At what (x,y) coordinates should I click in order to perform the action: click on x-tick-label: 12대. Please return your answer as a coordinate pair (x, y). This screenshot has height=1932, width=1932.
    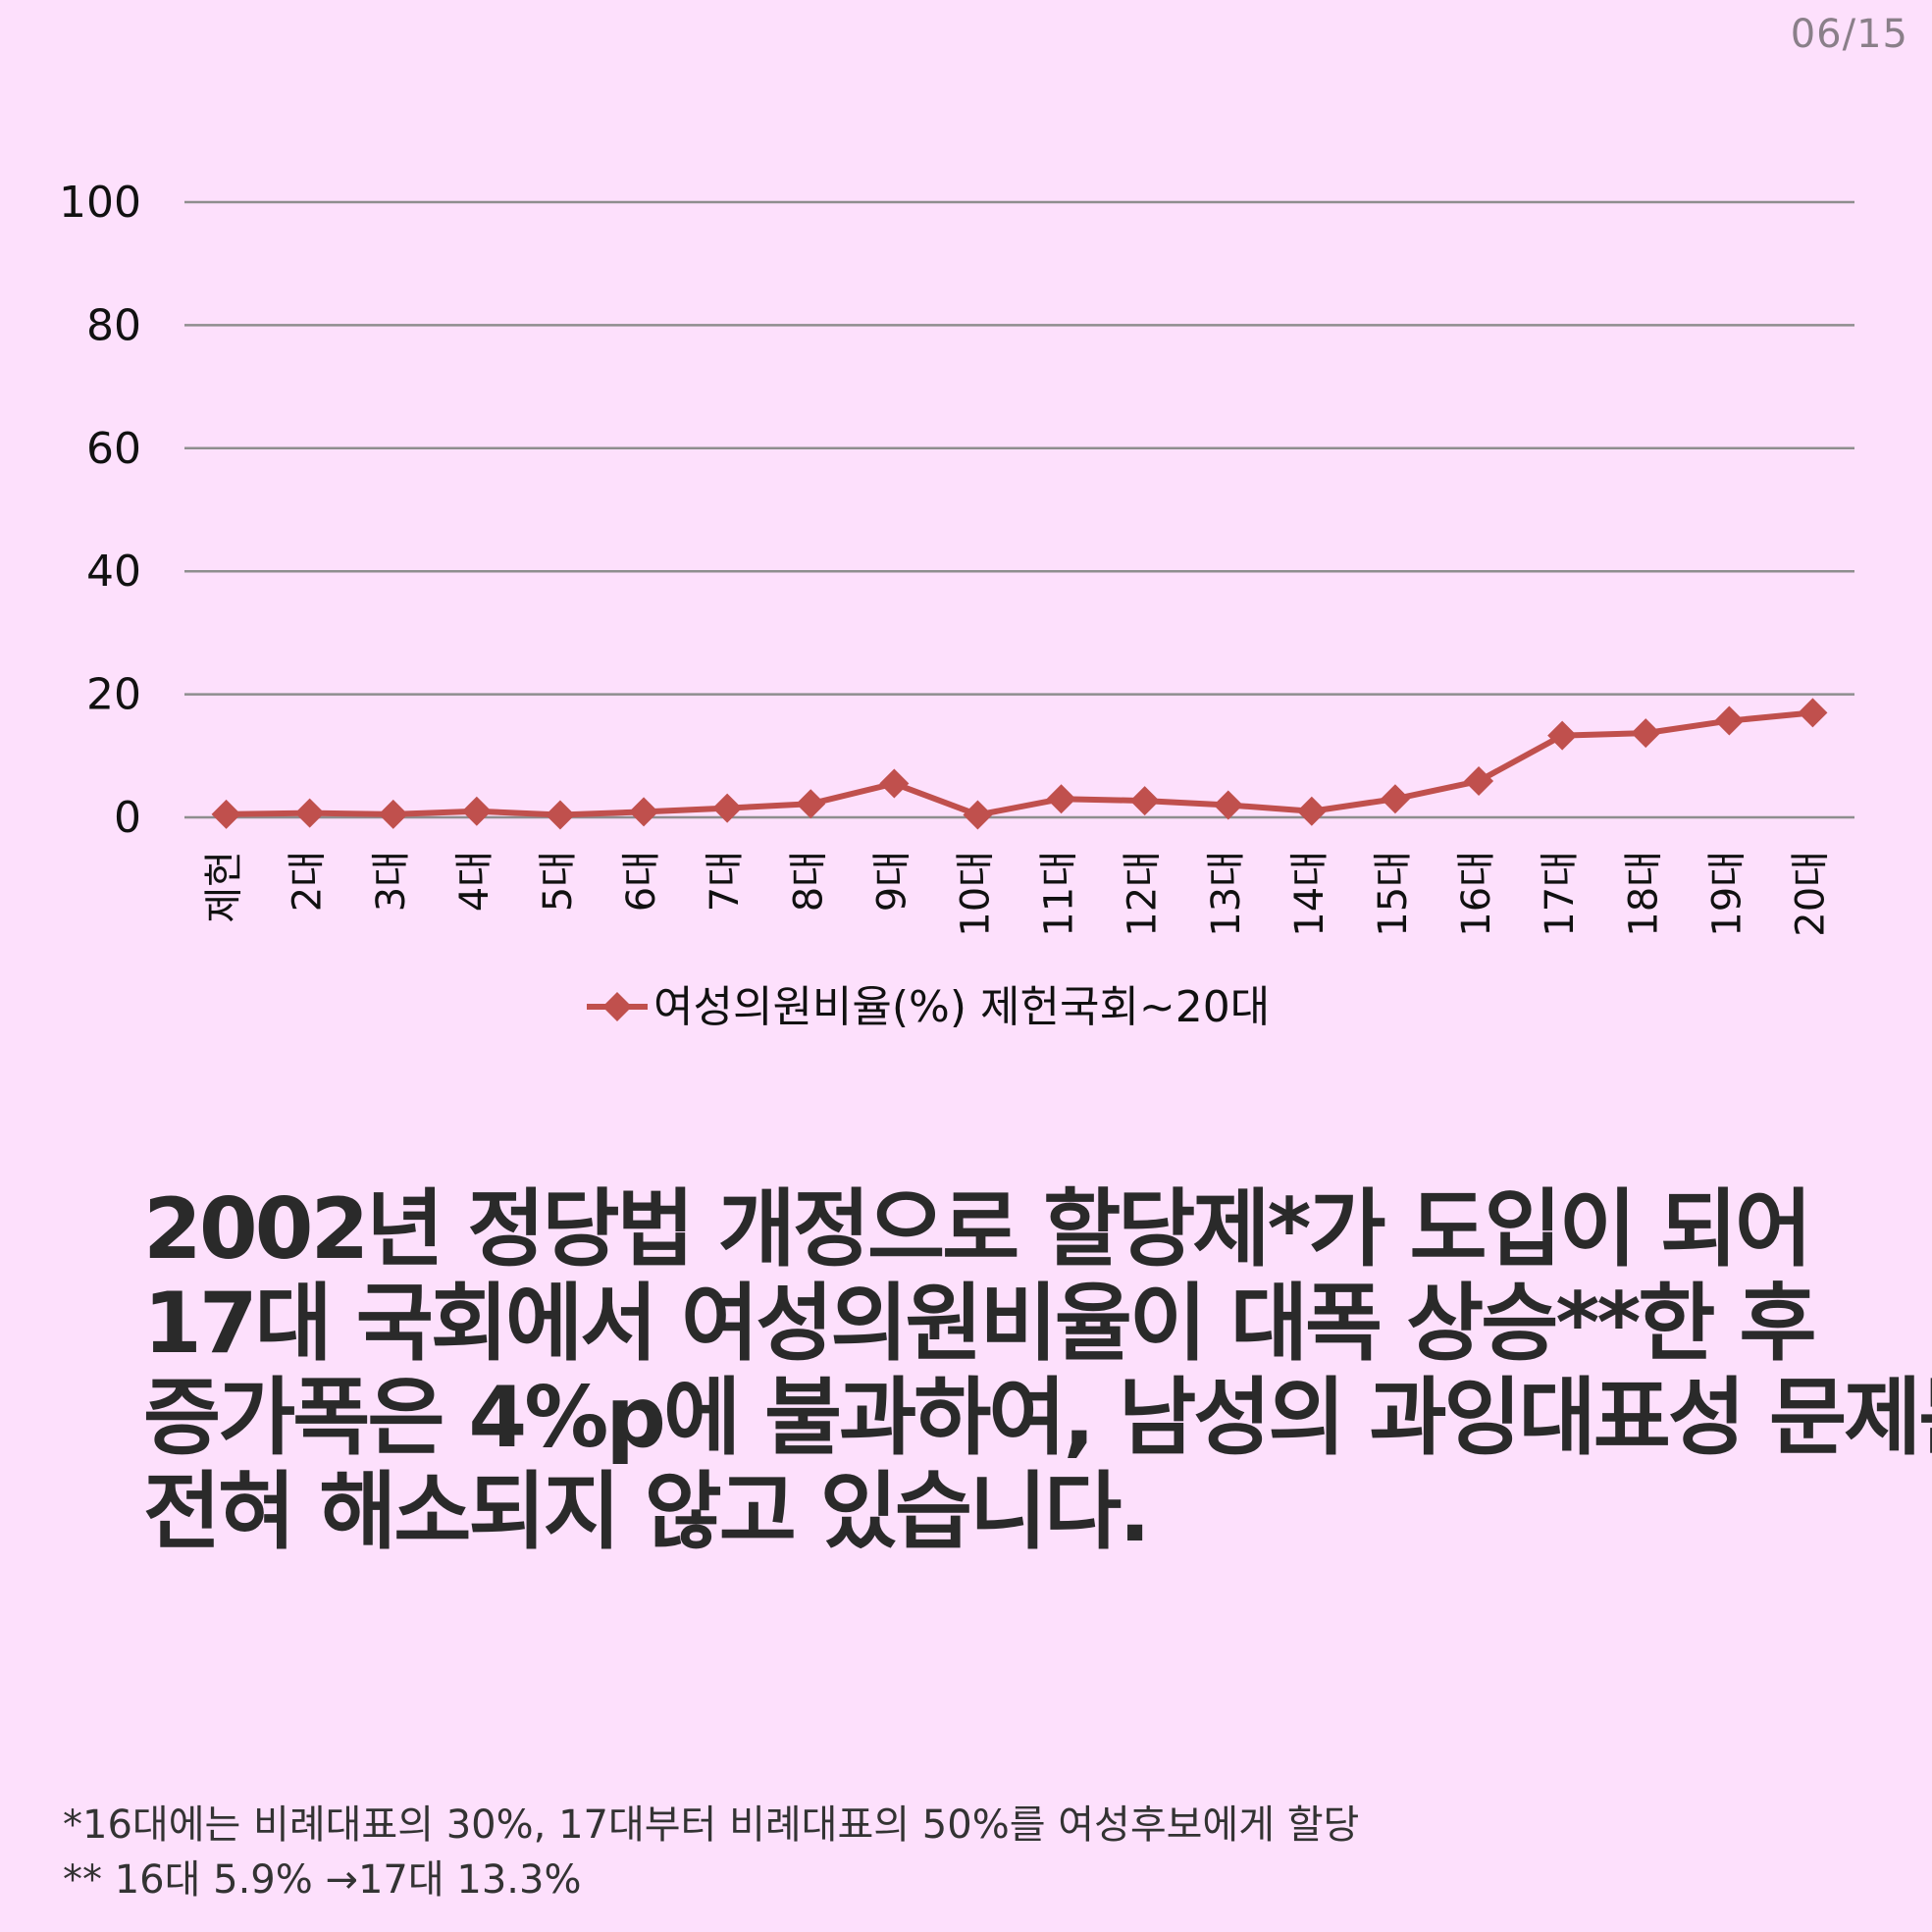
    Looking at the image, I should click on (1143, 894).